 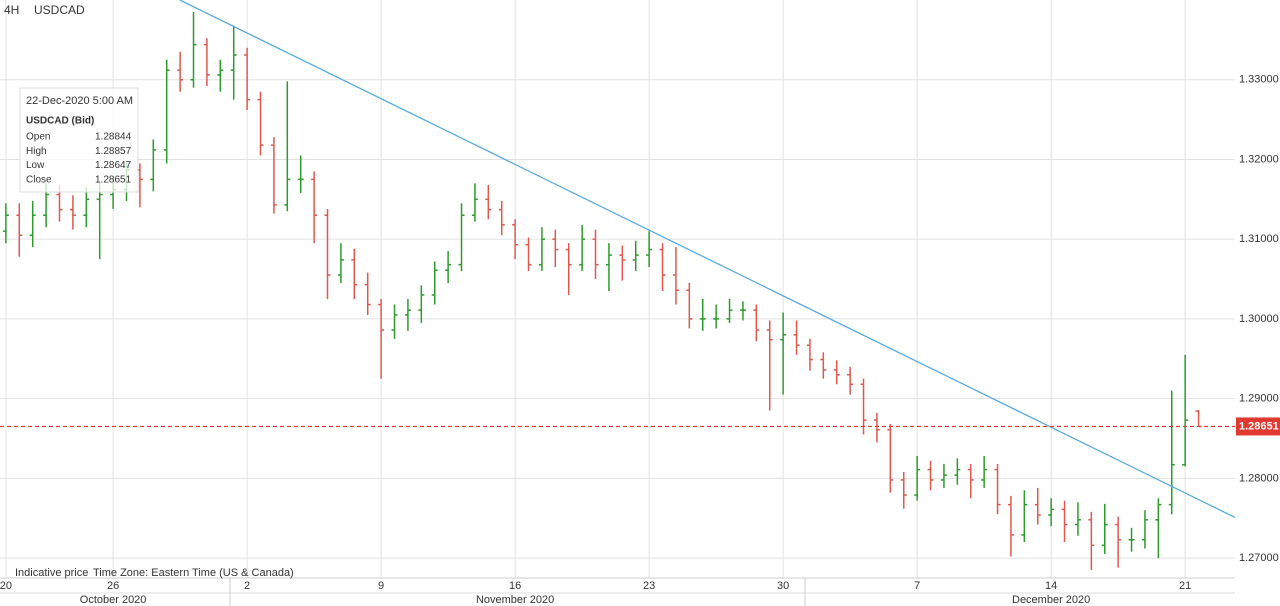 I want to click on tooltip-label: High, so click(x=36, y=151).